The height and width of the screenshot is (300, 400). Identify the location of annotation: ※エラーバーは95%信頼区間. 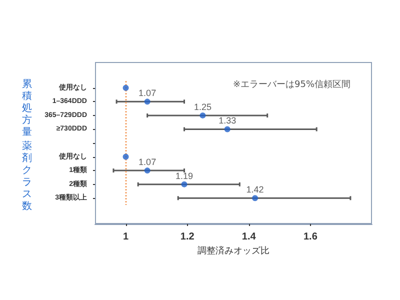
(292, 84).